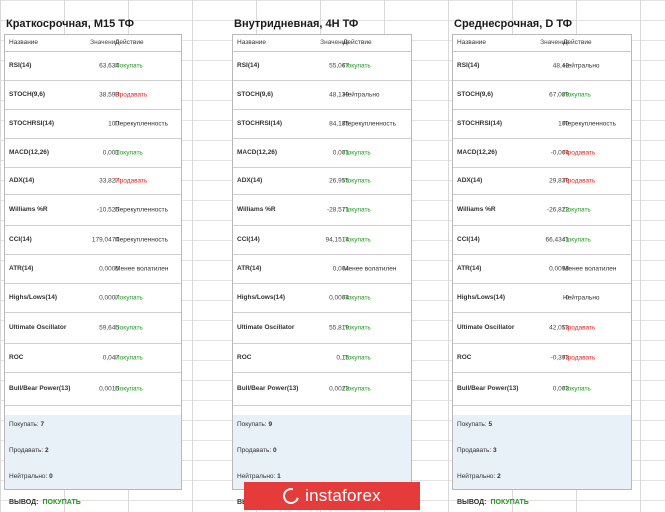 The image size is (665, 512). What do you see at coordinates (332, 496) in the screenshot?
I see `instaforex-logo: instaforex` at bounding box center [332, 496].